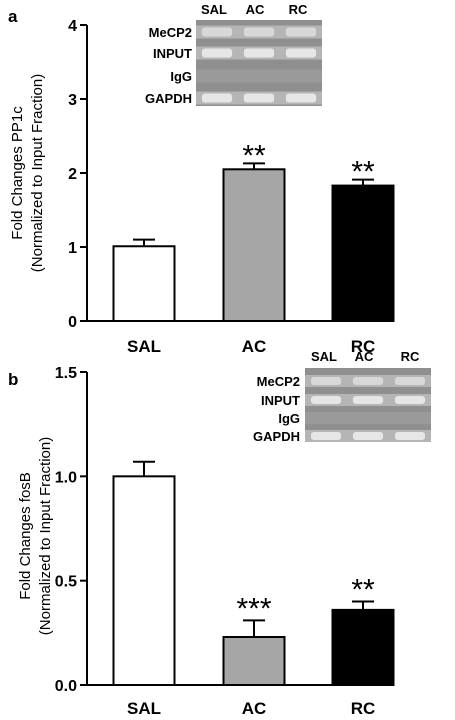  I want to click on panel-label: b, so click(13, 379).